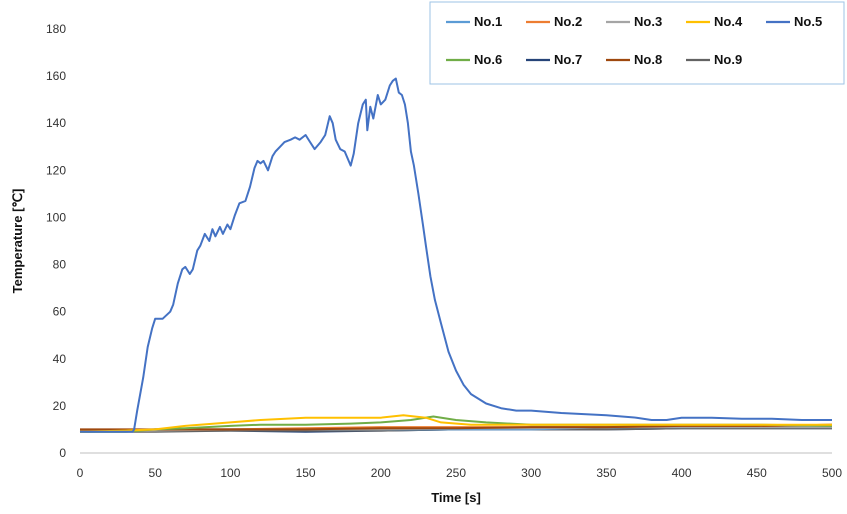 Image resolution: width=847 pixels, height=514 pixels. What do you see at coordinates (648, 21) in the screenshot?
I see `legend-label: No.3` at bounding box center [648, 21].